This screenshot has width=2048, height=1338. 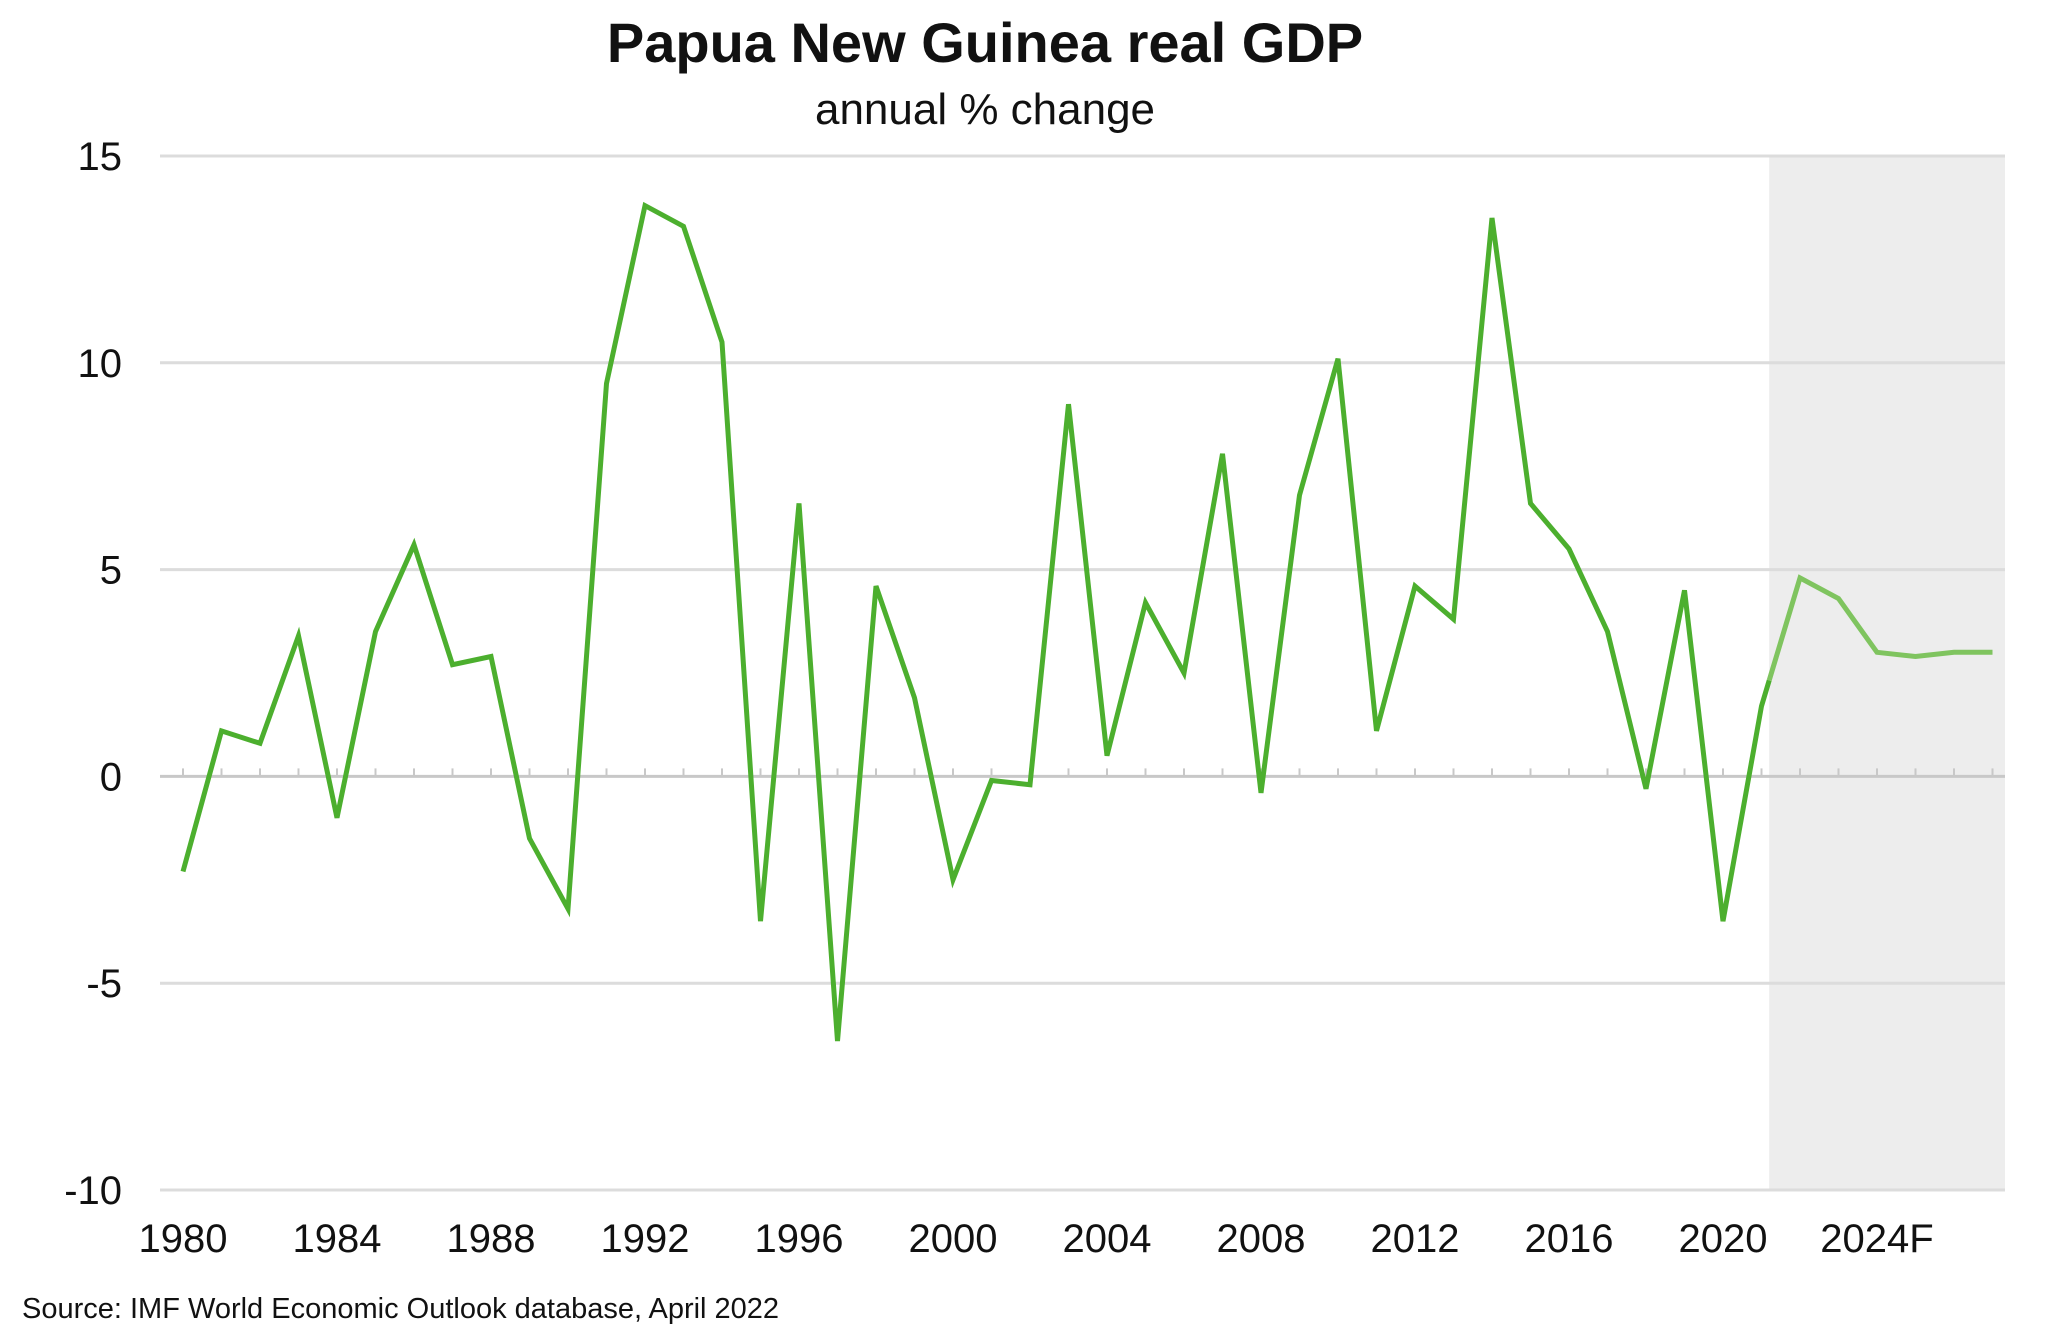 What do you see at coordinates (645, 1239) in the screenshot?
I see `x-tick-label-3: 1992` at bounding box center [645, 1239].